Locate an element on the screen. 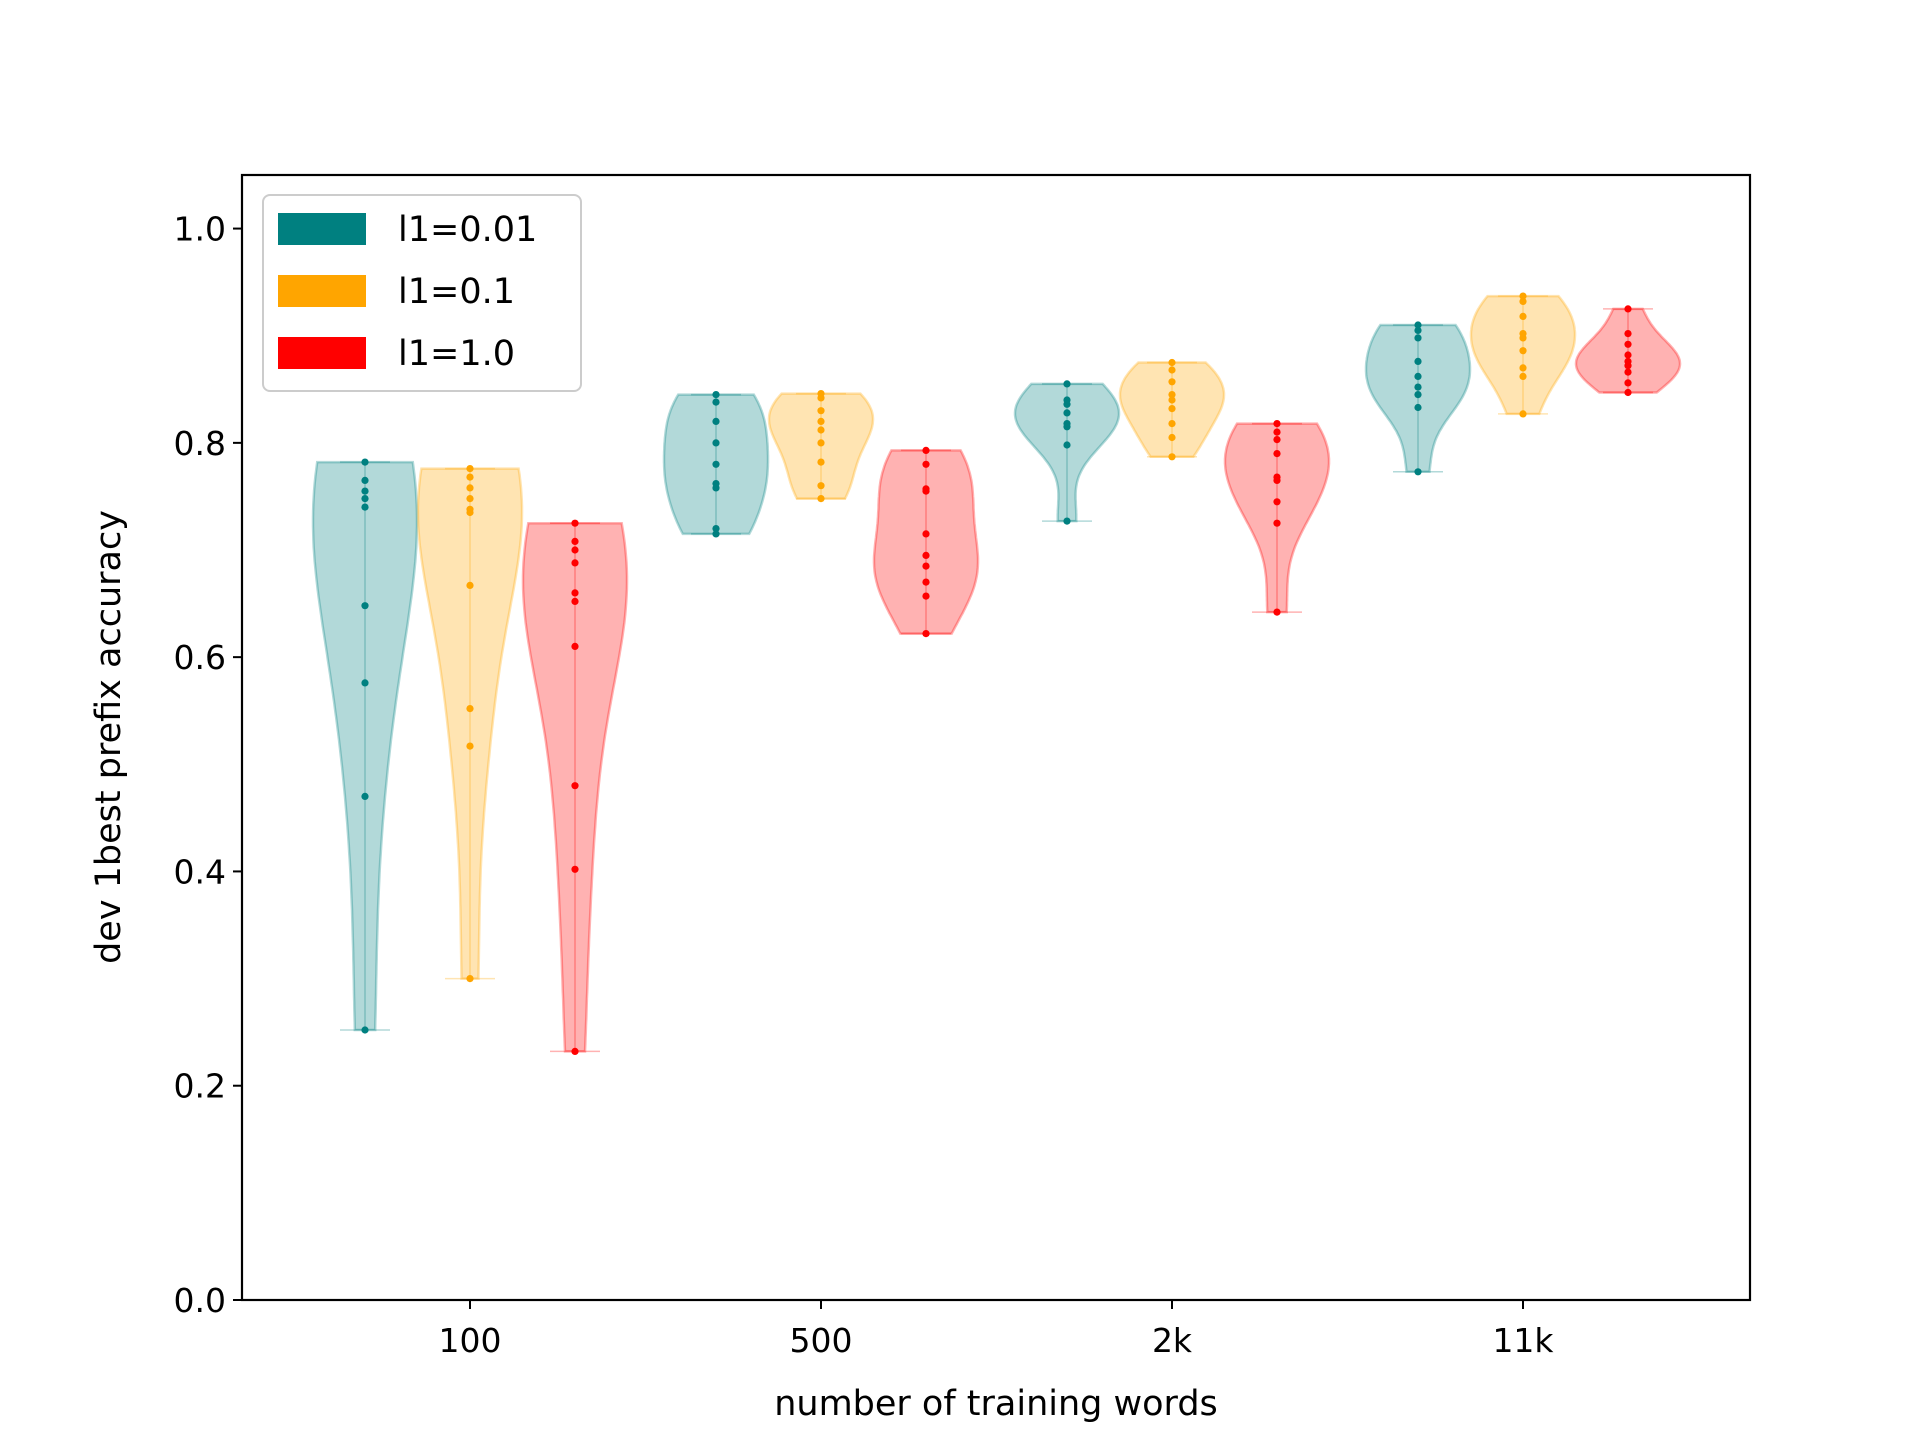 The height and width of the screenshot is (1440, 1920). x-axis: 100 500 2k 11k is located at coordinates (996, 1330).